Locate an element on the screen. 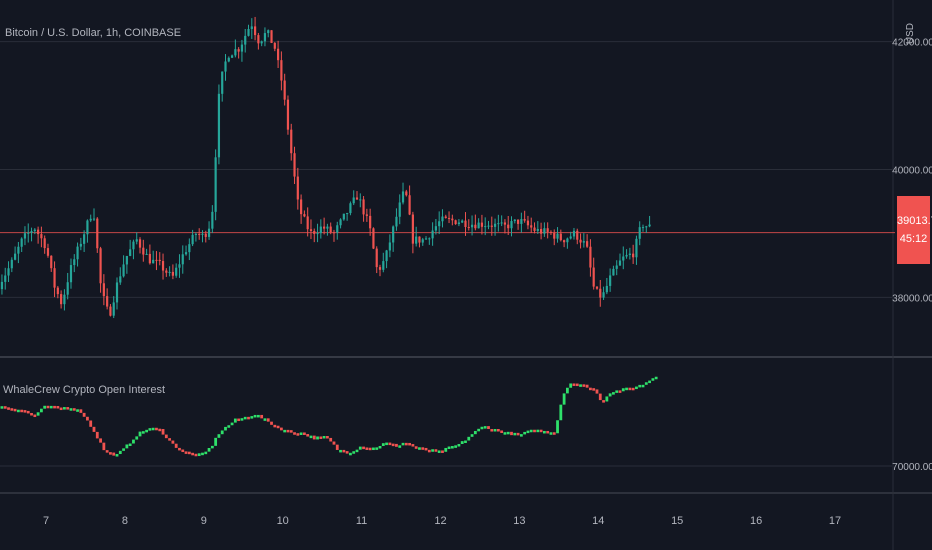 This screenshot has width=932, height=550. symbol-title: Bitcoin / U.S. Dollar, 1h, COINBASE is located at coordinates (93, 33).